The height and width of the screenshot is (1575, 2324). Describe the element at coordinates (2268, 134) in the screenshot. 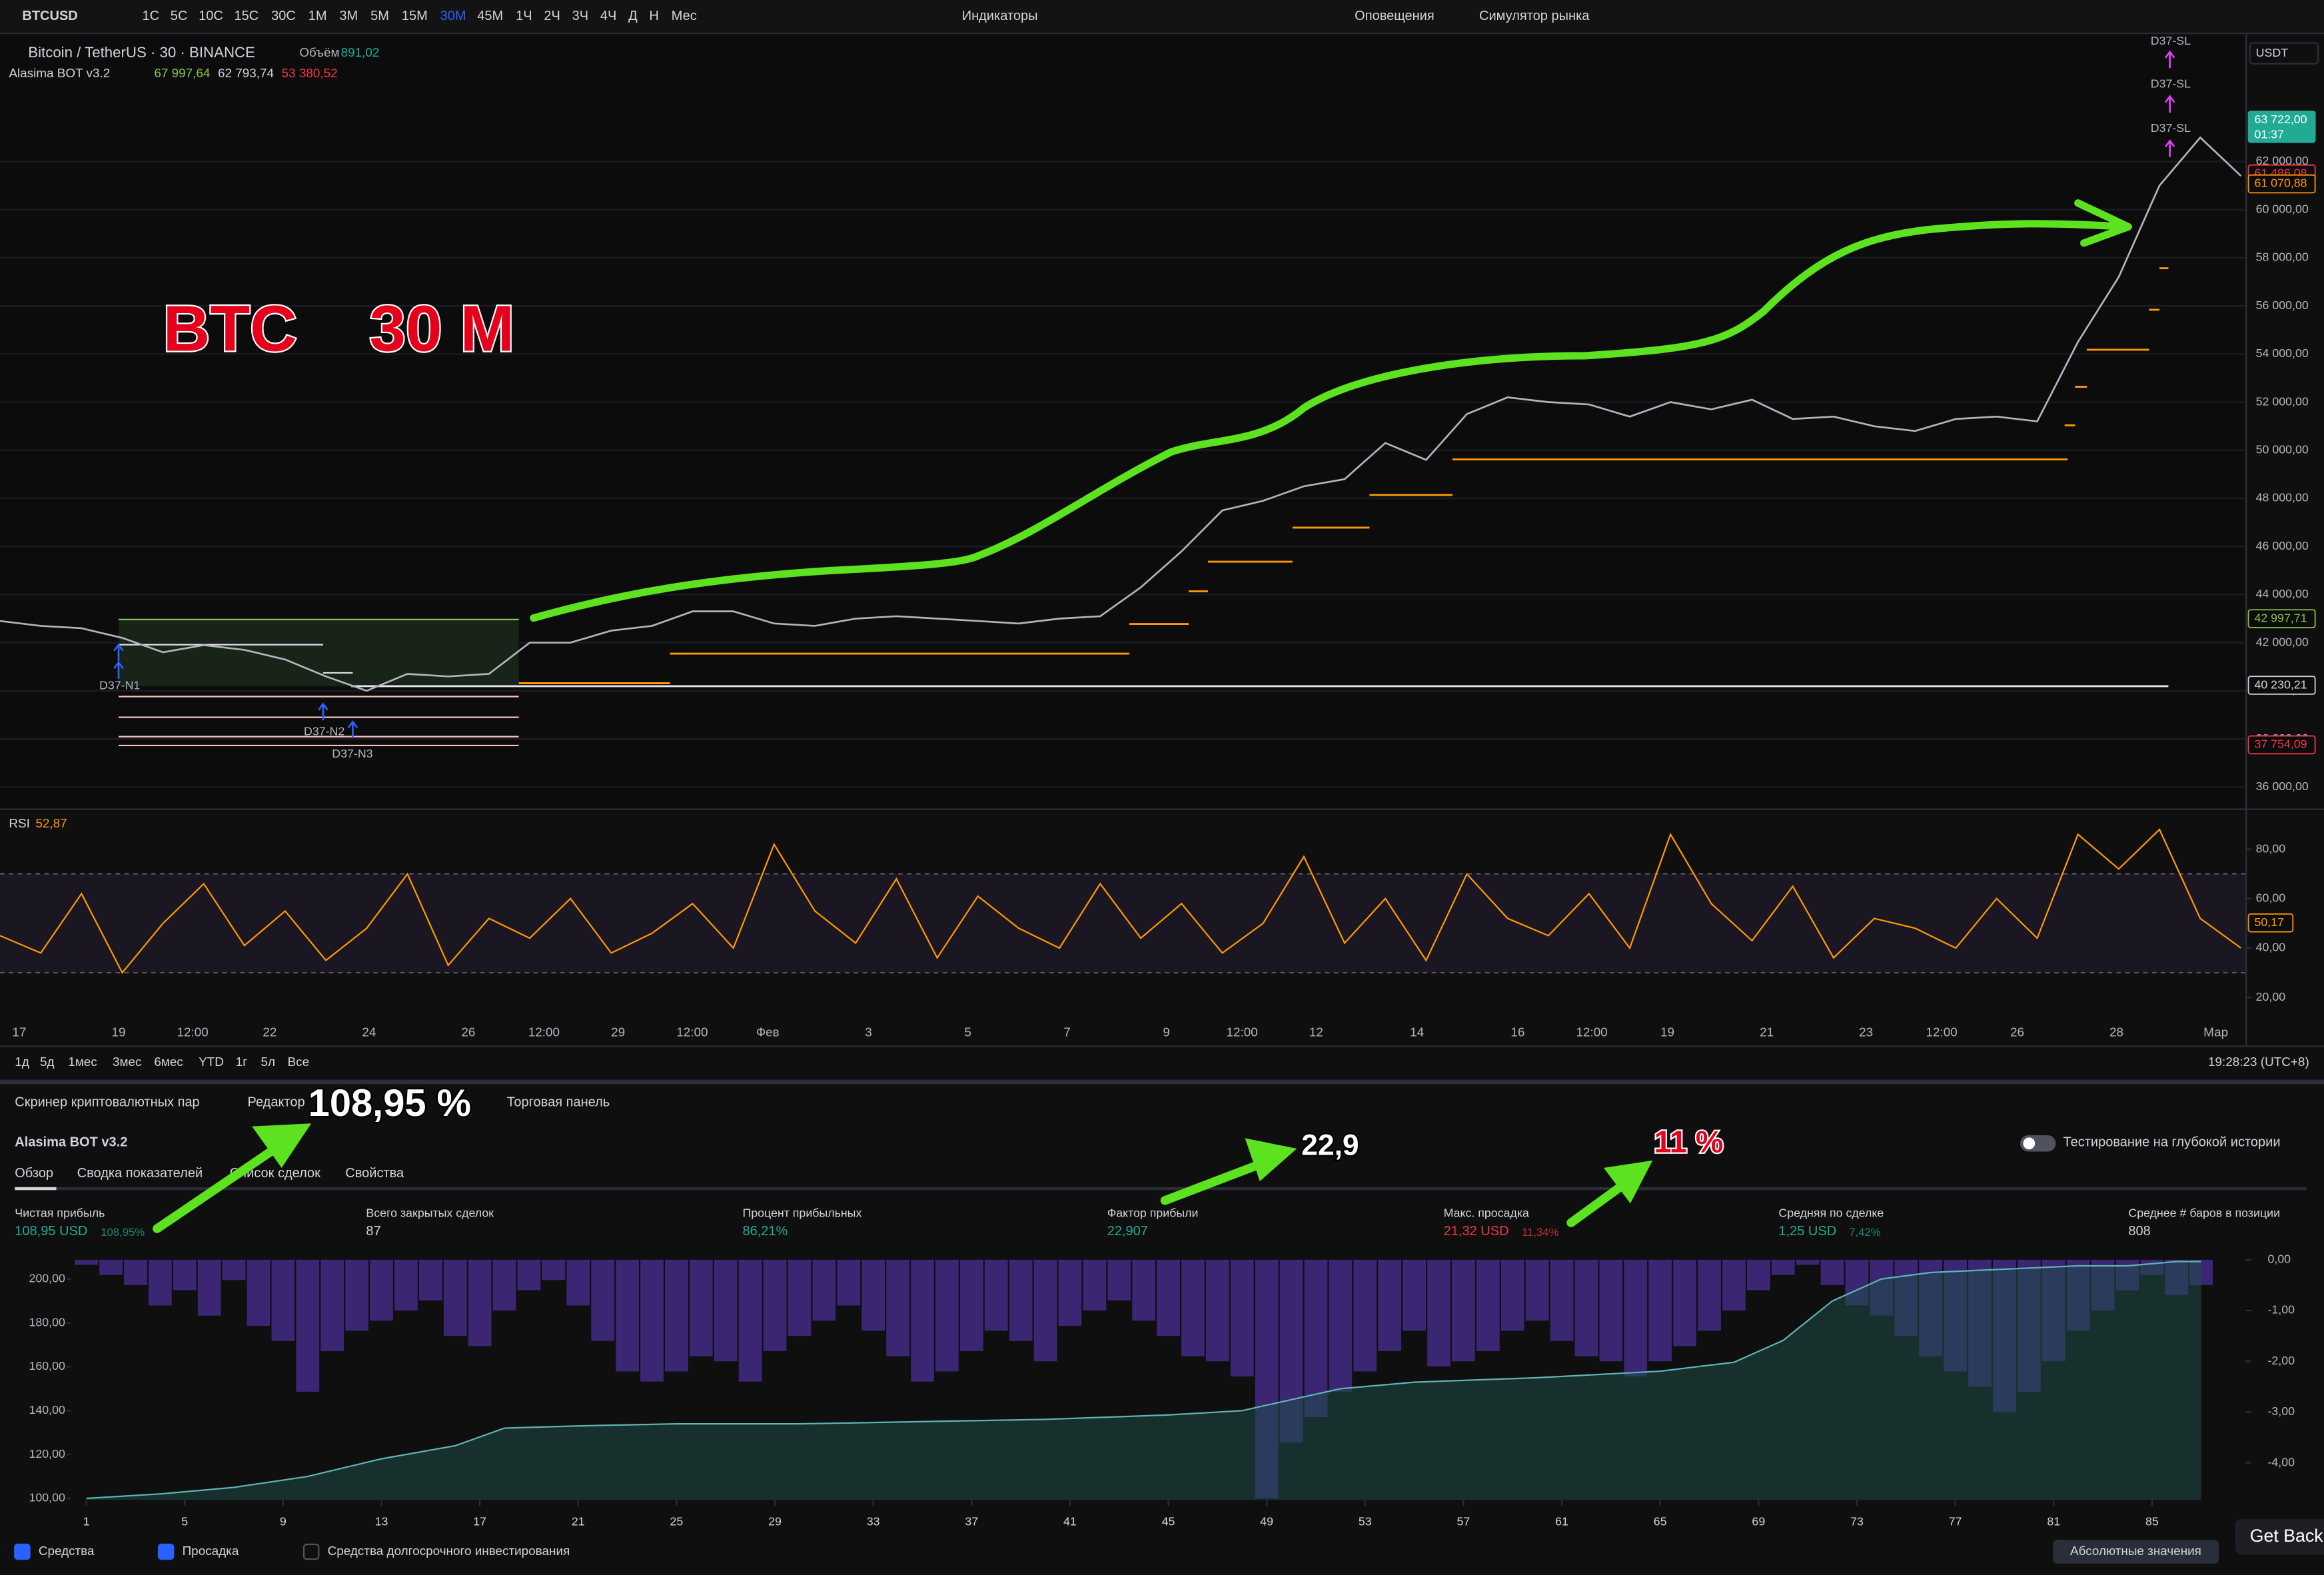

I see `price-tag-time: 01:37` at that location.